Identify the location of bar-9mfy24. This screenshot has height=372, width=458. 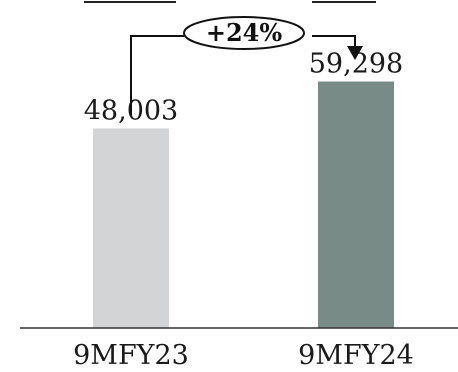
(356, 204).